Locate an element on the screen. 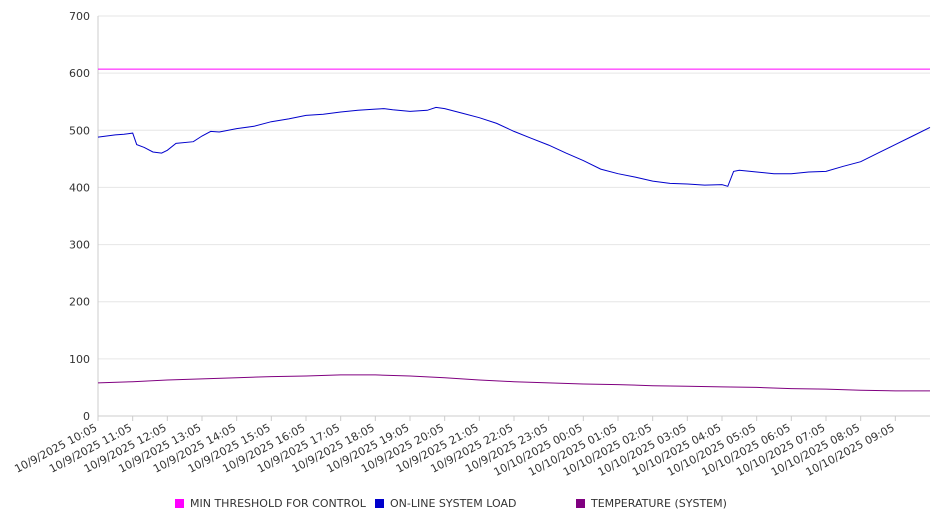 Image resolution: width=946 pixels, height=526 pixels. y-tick-label: 300 is located at coordinates (79, 245).